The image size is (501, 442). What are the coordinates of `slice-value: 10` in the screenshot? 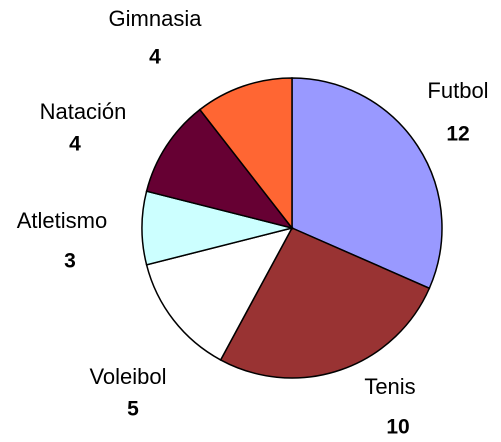 It's located at (397, 427).